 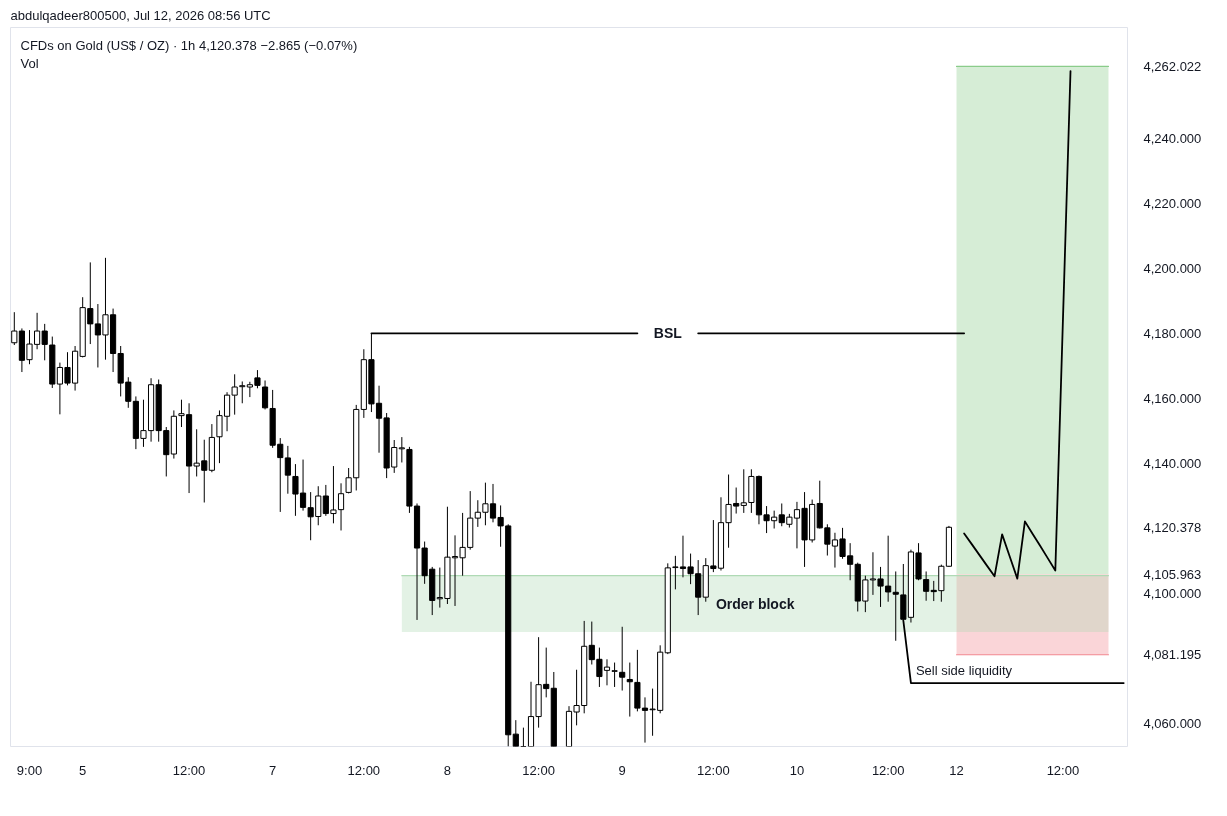 I want to click on y-tick-label: 4,240.000, so click(x=1172, y=138).